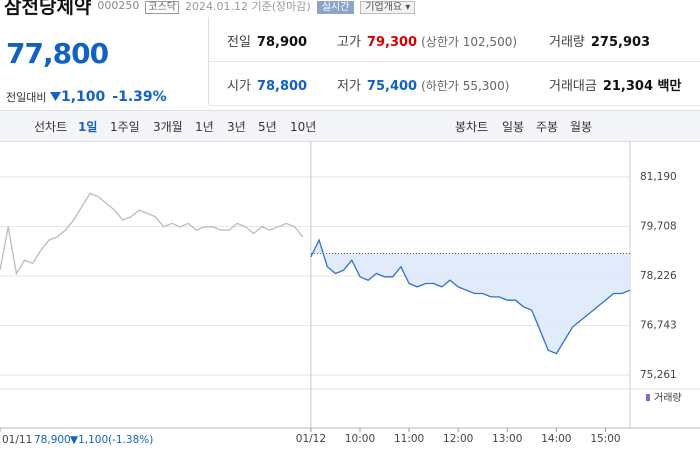  I want to click on footer-date: 01/11, so click(17, 440).